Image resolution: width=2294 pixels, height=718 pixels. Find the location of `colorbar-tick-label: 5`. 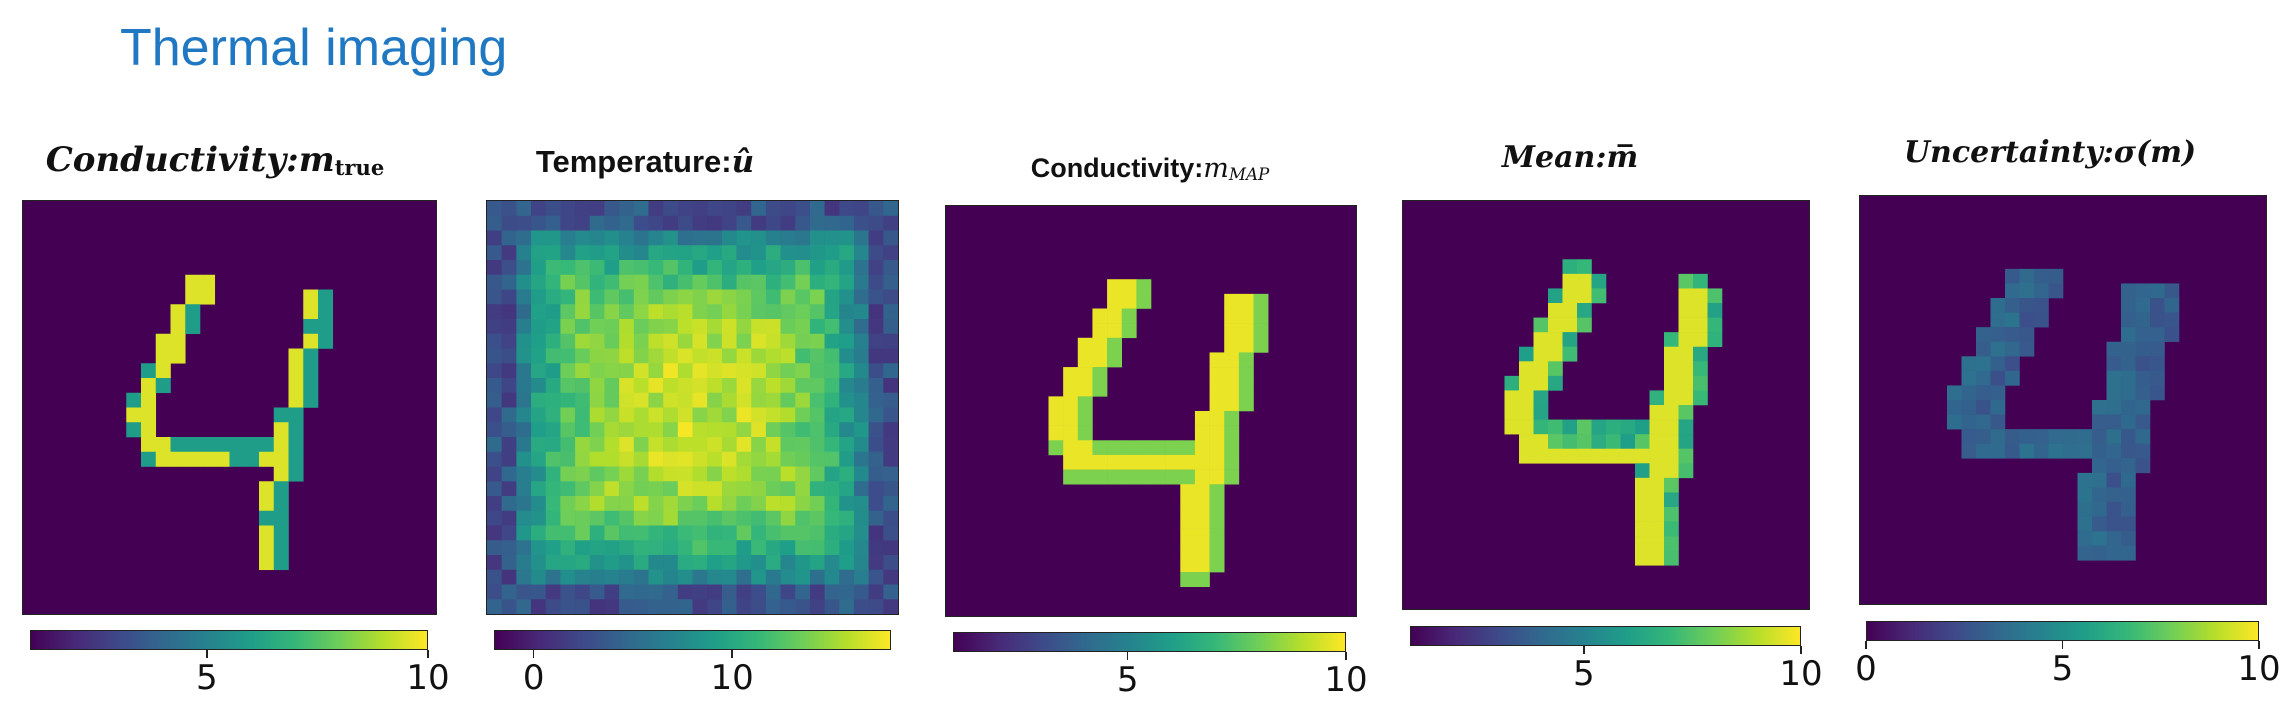

colorbar-tick-label: 5 is located at coordinates (1127, 680).